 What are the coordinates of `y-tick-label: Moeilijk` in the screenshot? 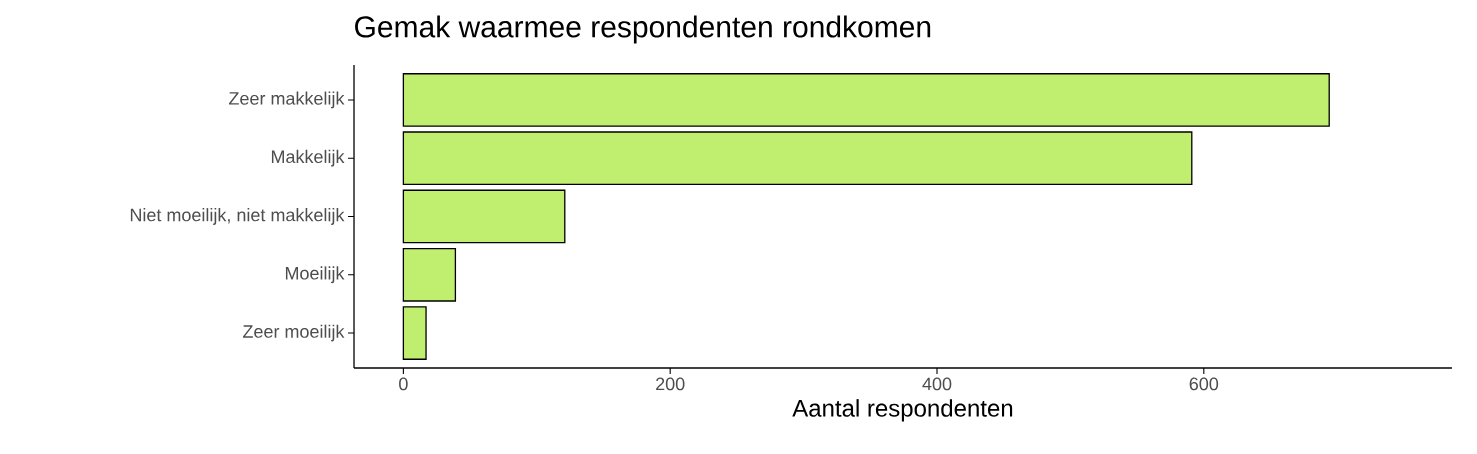 It's located at (315, 275).